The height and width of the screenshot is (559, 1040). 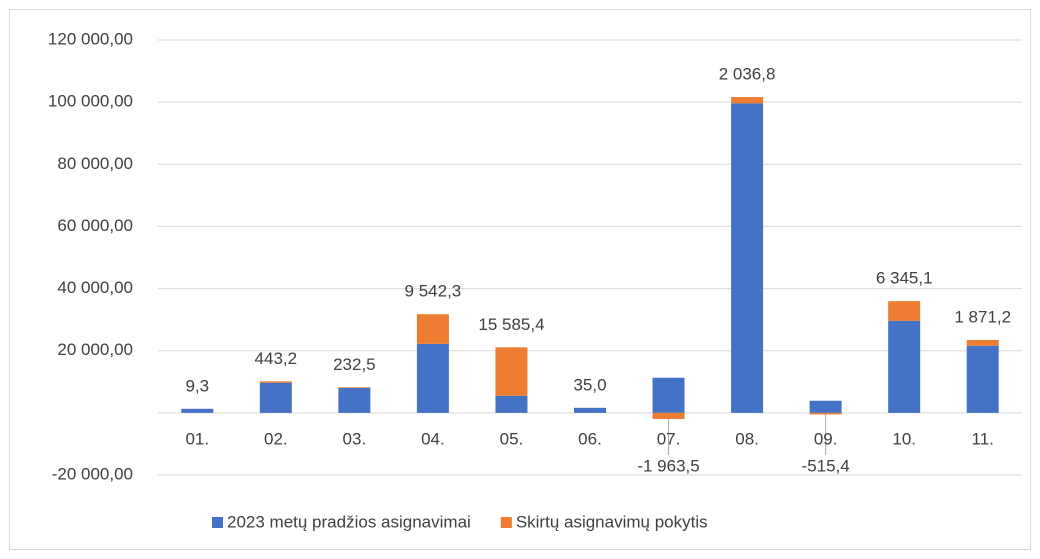 What do you see at coordinates (197, 385) in the screenshot?
I see `data-label: 9,3` at bounding box center [197, 385].